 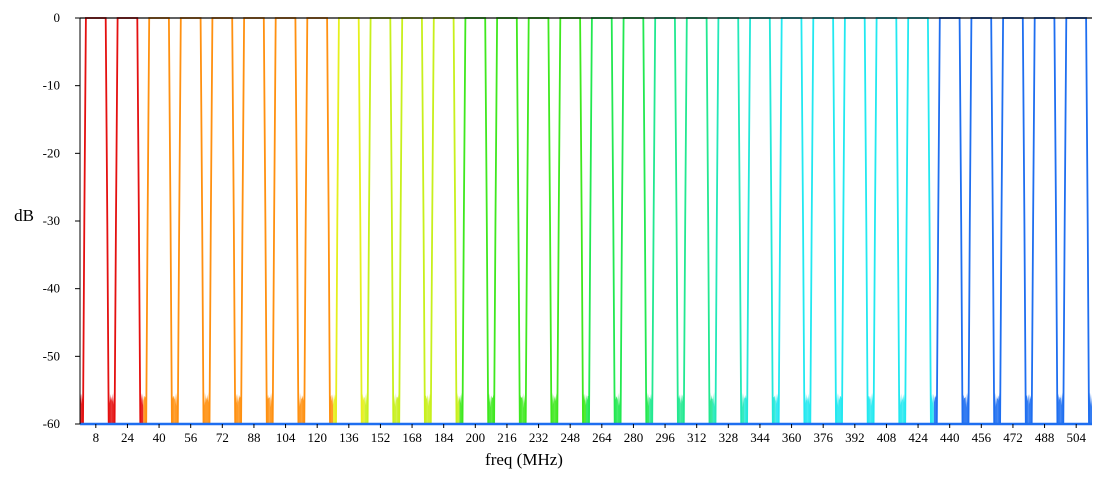 I want to click on x-tick-label: 312, so click(x=697, y=437).